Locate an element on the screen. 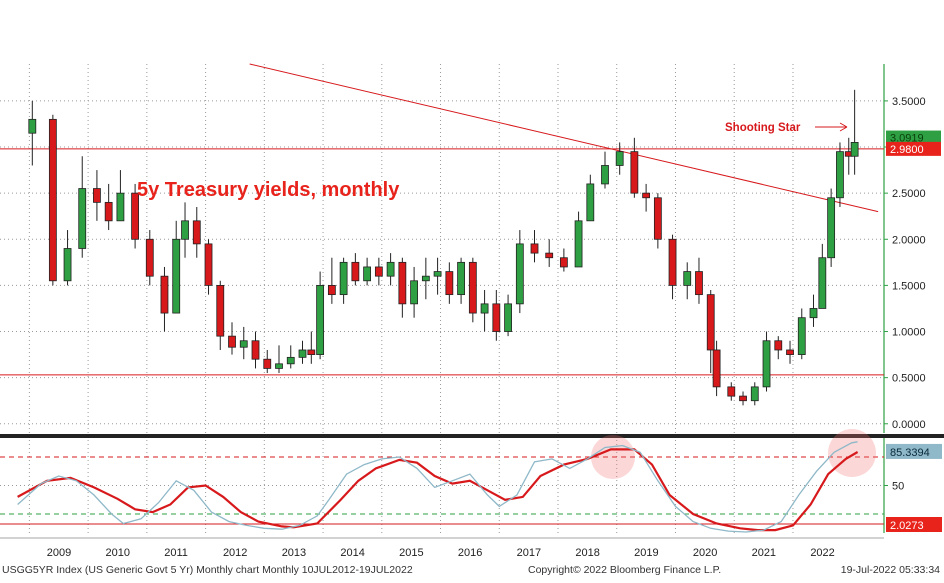  x-tick-label: 2021 is located at coordinates (764, 553).